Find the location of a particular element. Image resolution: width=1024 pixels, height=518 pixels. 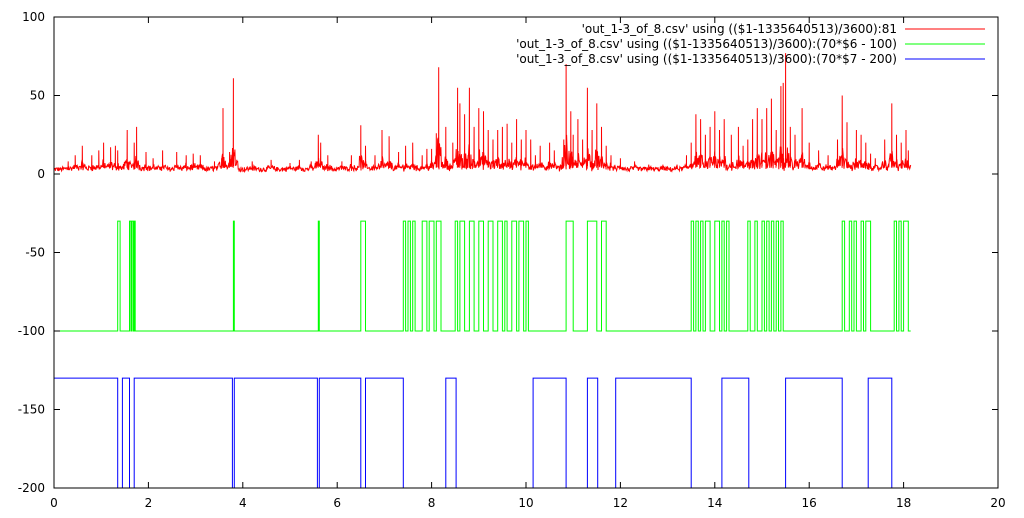

x-tick-label: 2 is located at coordinates (149, 503).